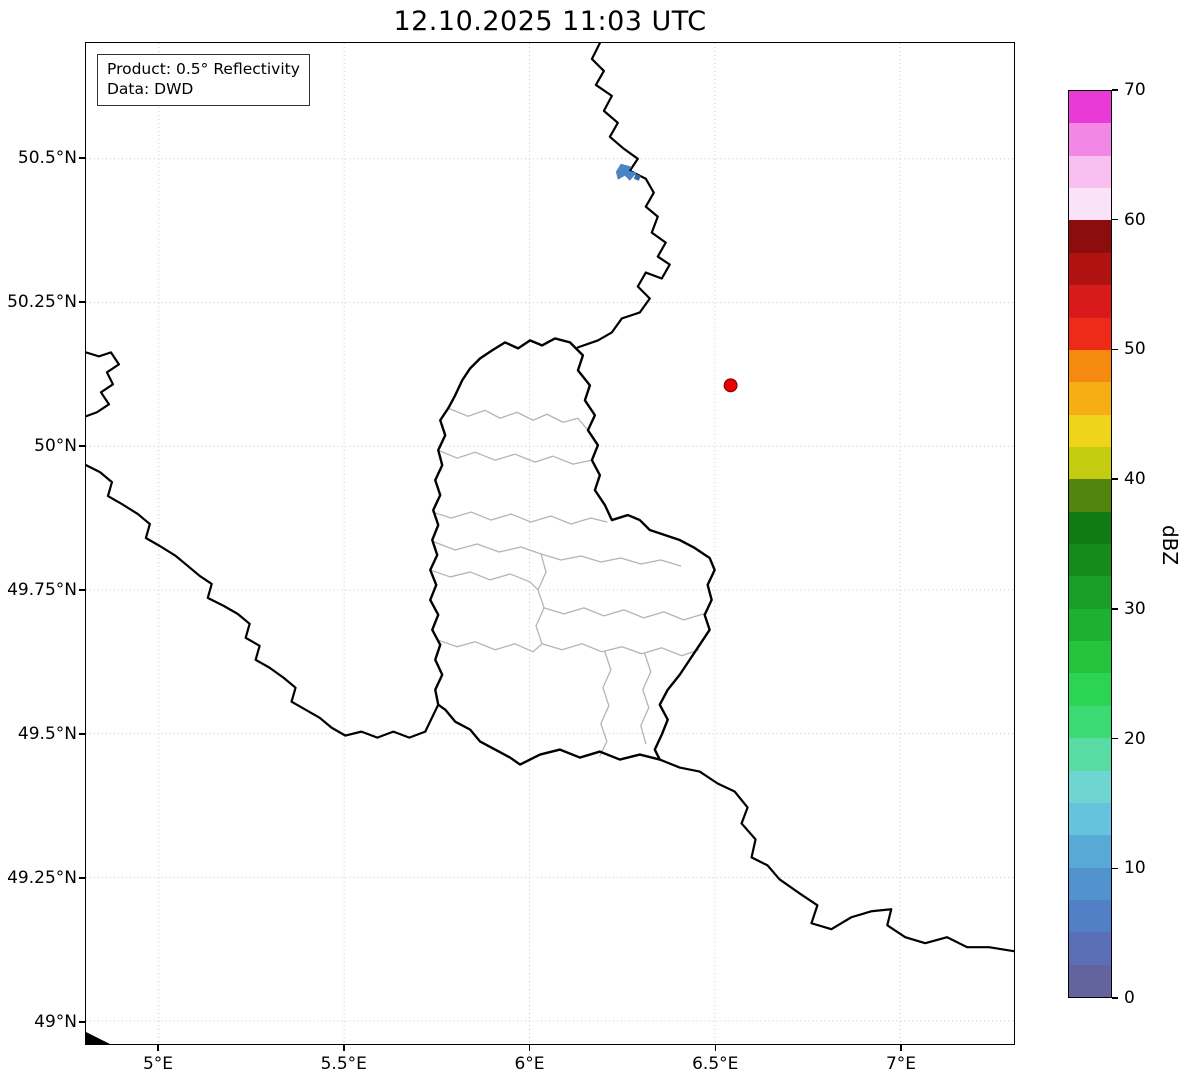 Image resolution: width=1202 pixels, height=1081 pixels. Describe the element at coordinates (42, 302) in the screenshot. I see `y-tick-label: 50.25°N` at that location.